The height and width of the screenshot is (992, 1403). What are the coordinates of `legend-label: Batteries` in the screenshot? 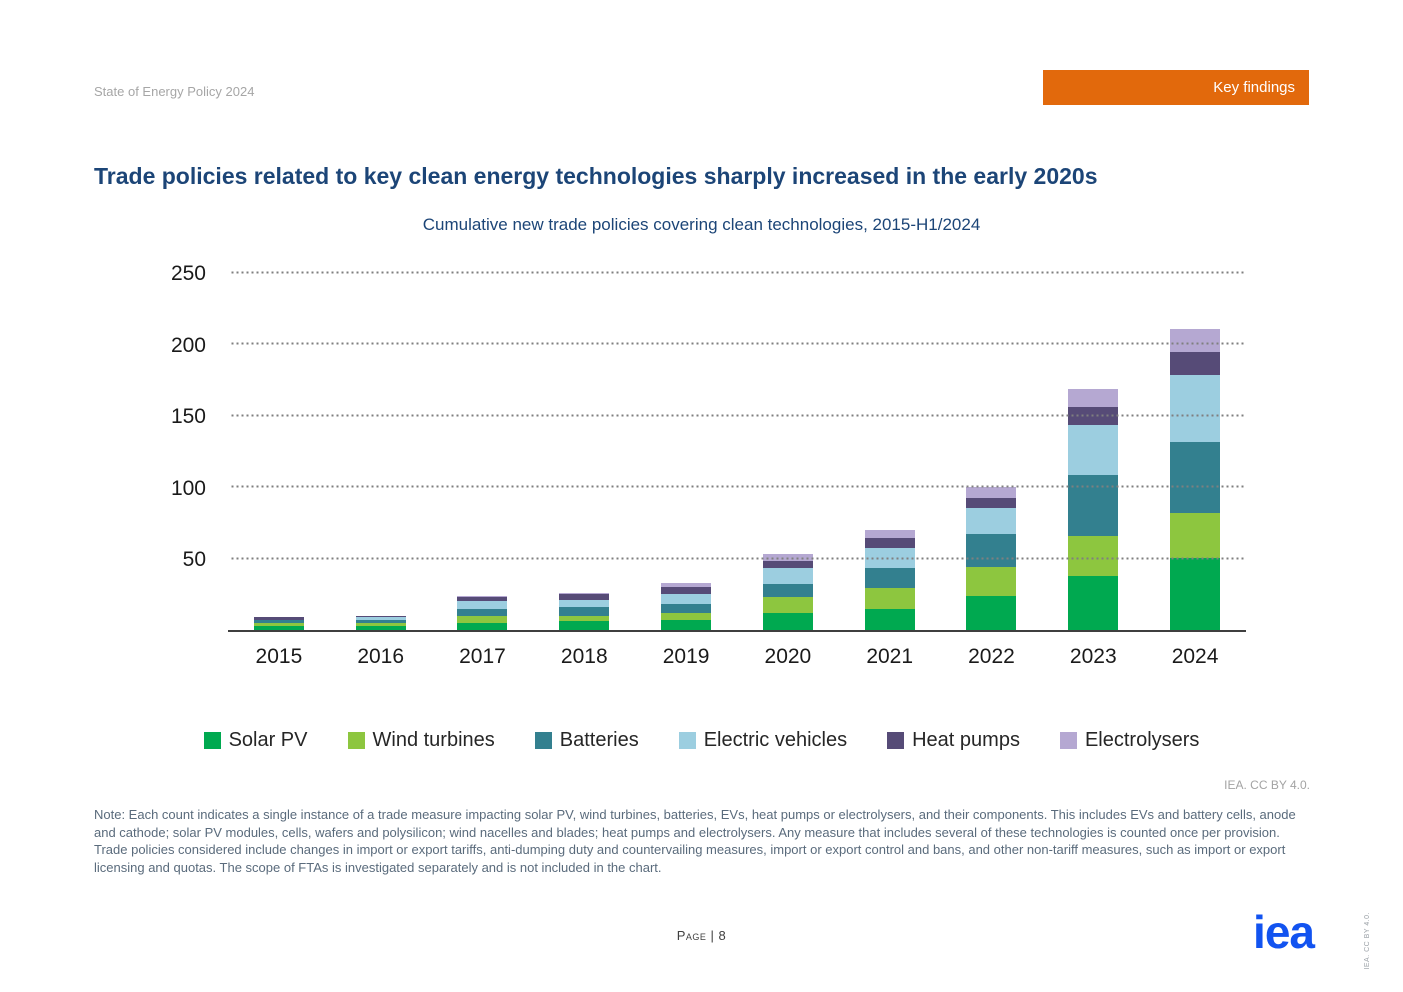 It's located at (599, 740).